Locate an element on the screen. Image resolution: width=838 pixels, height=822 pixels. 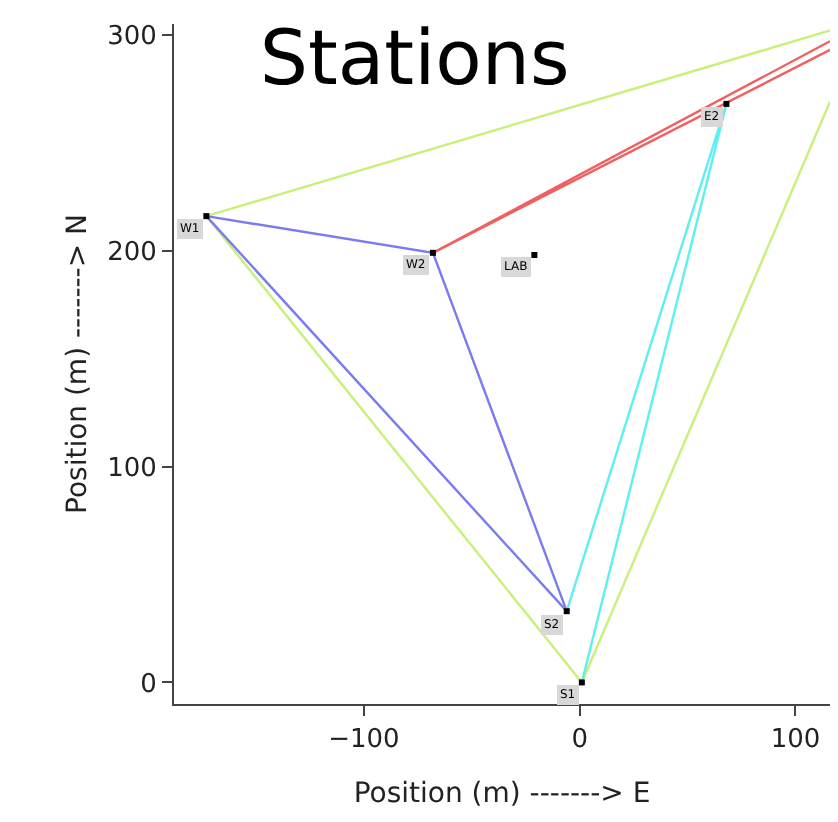
y-tick-label: 100 is located at coordinates (132, 468).